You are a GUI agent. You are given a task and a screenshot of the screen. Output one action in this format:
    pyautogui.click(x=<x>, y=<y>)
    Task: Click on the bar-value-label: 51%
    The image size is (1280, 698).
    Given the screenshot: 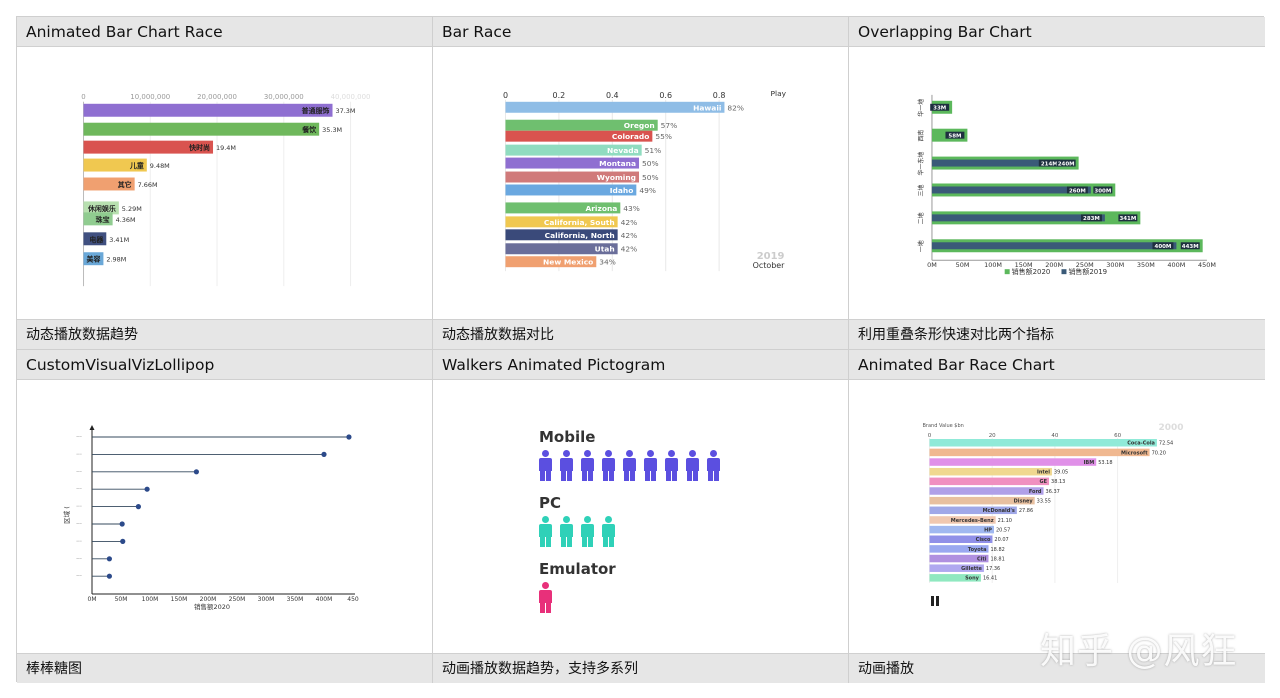 What is the action you would take?
    pyautogui.click(x=653, y=150)
    